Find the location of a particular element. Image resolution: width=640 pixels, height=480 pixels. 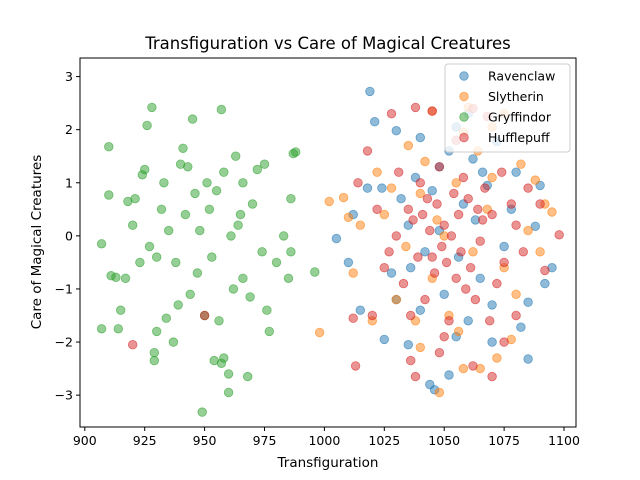

x-tick-label: 1025 is located at coordinates (384, 440).